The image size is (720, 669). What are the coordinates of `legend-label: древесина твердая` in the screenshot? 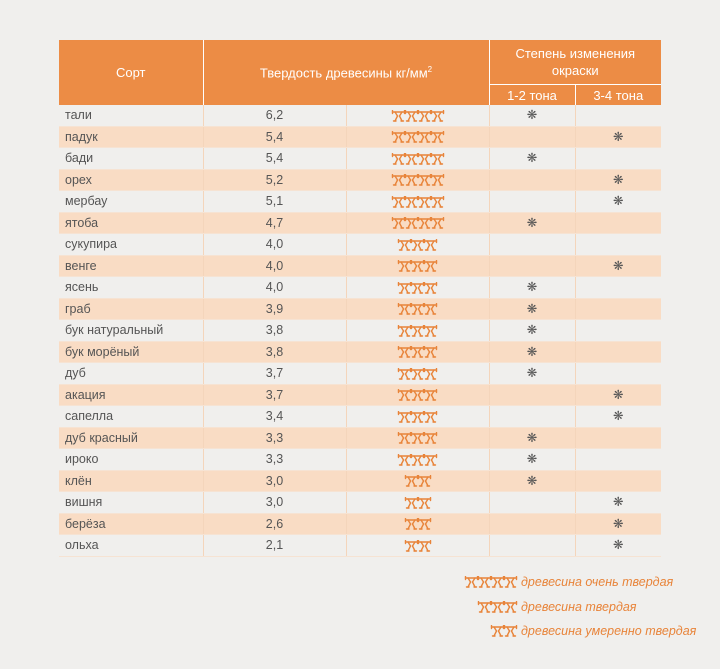 It's located at (579, 607).